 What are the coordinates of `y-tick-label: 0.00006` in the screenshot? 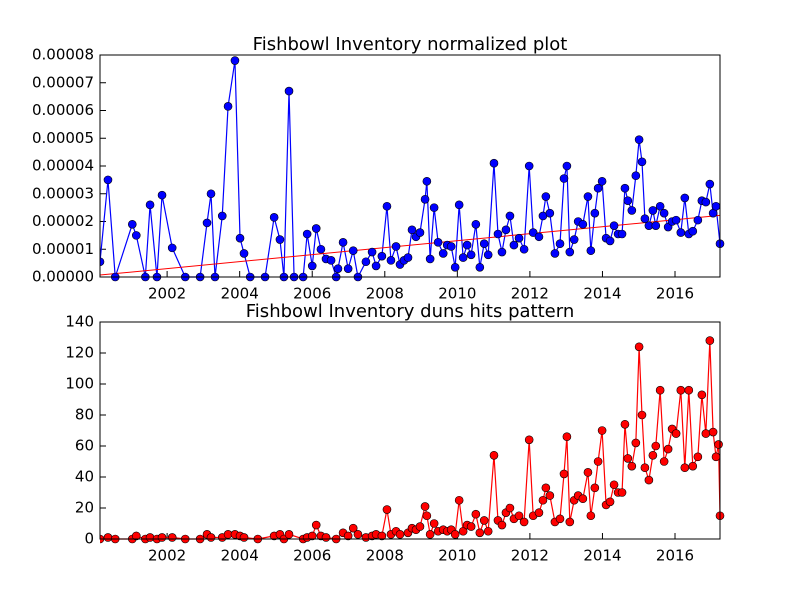 It's located at (63, 110).